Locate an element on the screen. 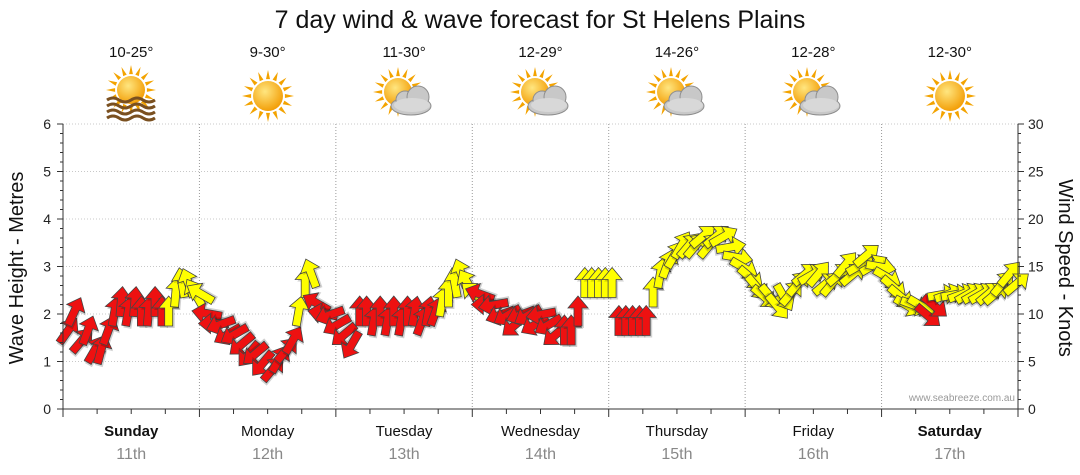  y-tick-label-right: 20 is located at coordinates (1036, 219).